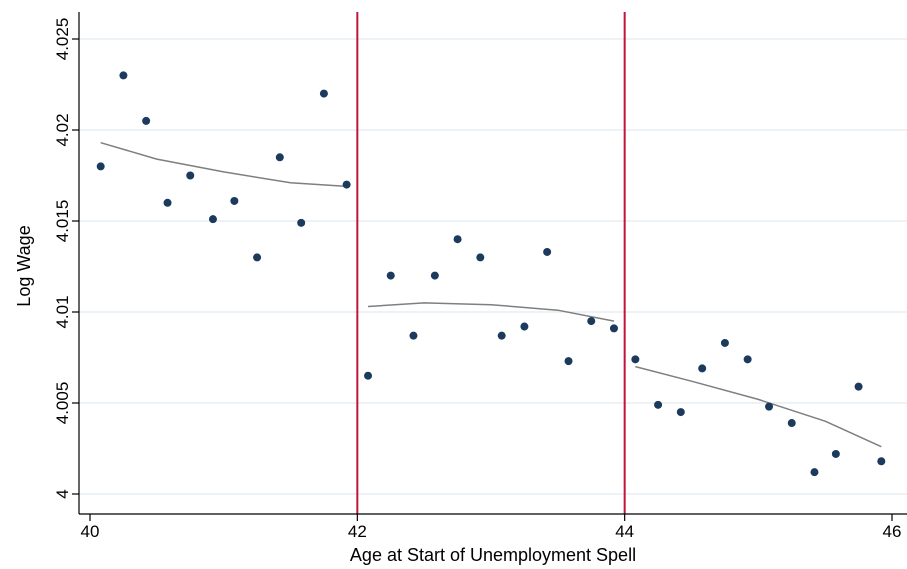  Describe the element at coordinates (62, 129) in the screenshot. I see `y-tick-label: 4.02` at that location.